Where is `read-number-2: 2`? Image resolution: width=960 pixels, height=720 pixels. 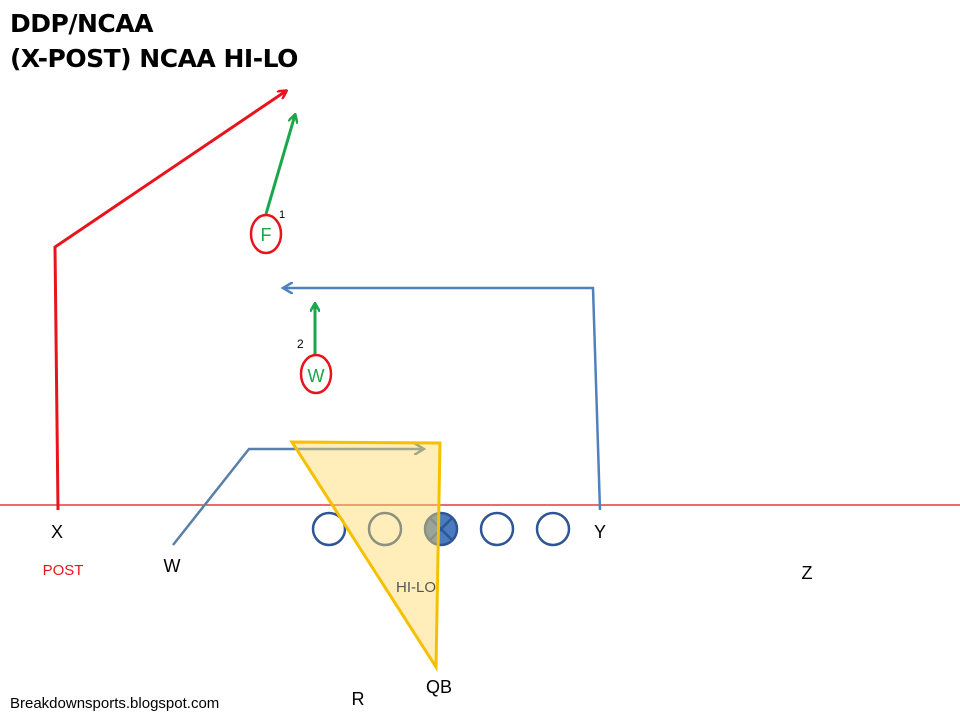
read-number-2: 2 is located at coordinates (300, 344).